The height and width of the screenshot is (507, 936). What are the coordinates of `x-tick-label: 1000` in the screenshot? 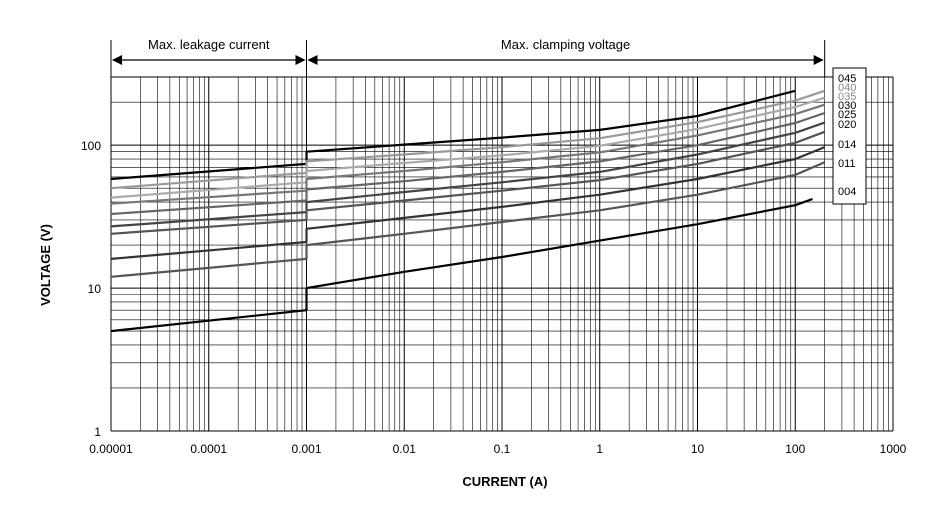 It's located at (893, 449).